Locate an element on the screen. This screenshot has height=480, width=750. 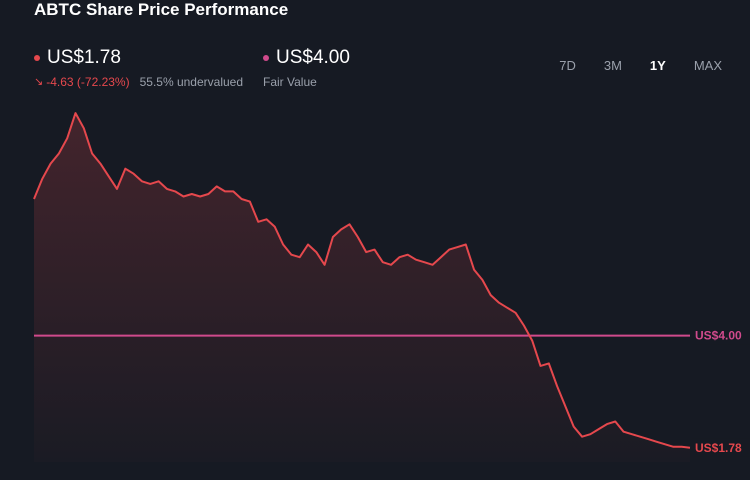
svg-text: US$1.78 is located at coordinates (718, 448).